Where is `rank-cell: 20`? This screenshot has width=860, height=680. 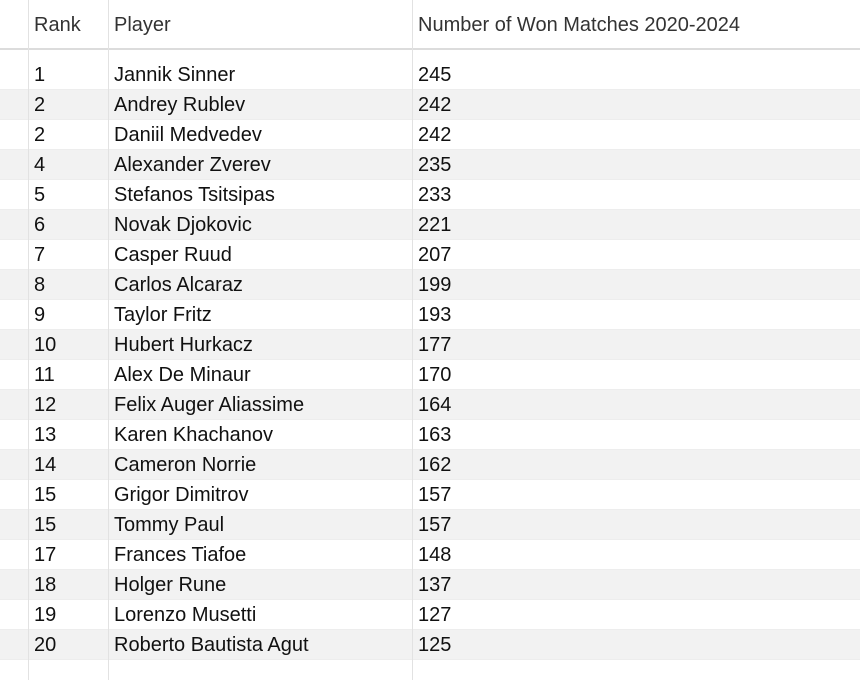
rank-cell: 20 is located at coordinates (45, 645).